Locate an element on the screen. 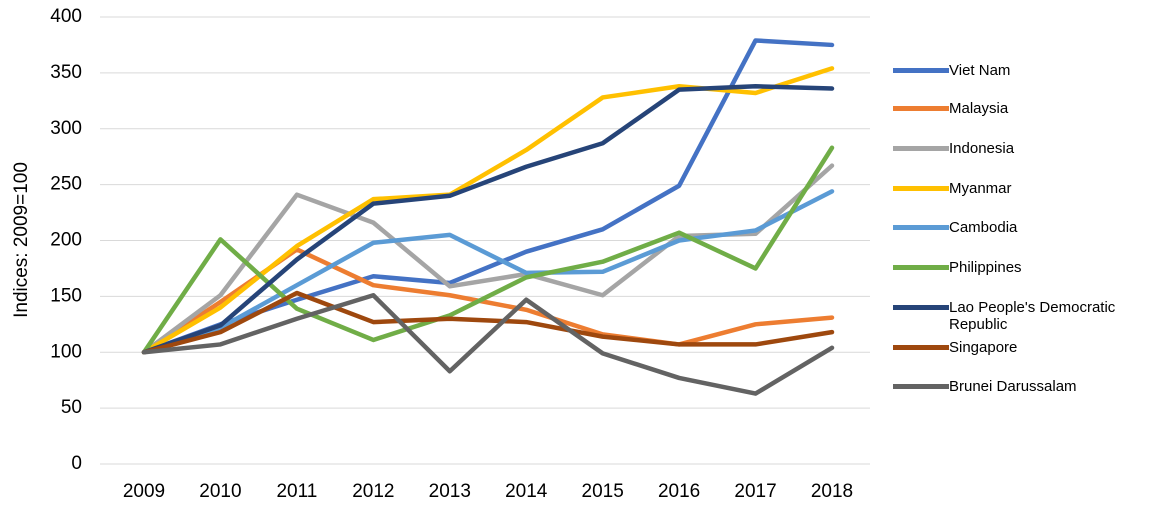 Image resolution: width=1163 pixels, height=506 pixels. y-tick-label: 400 is located at coordinates (66, 16).